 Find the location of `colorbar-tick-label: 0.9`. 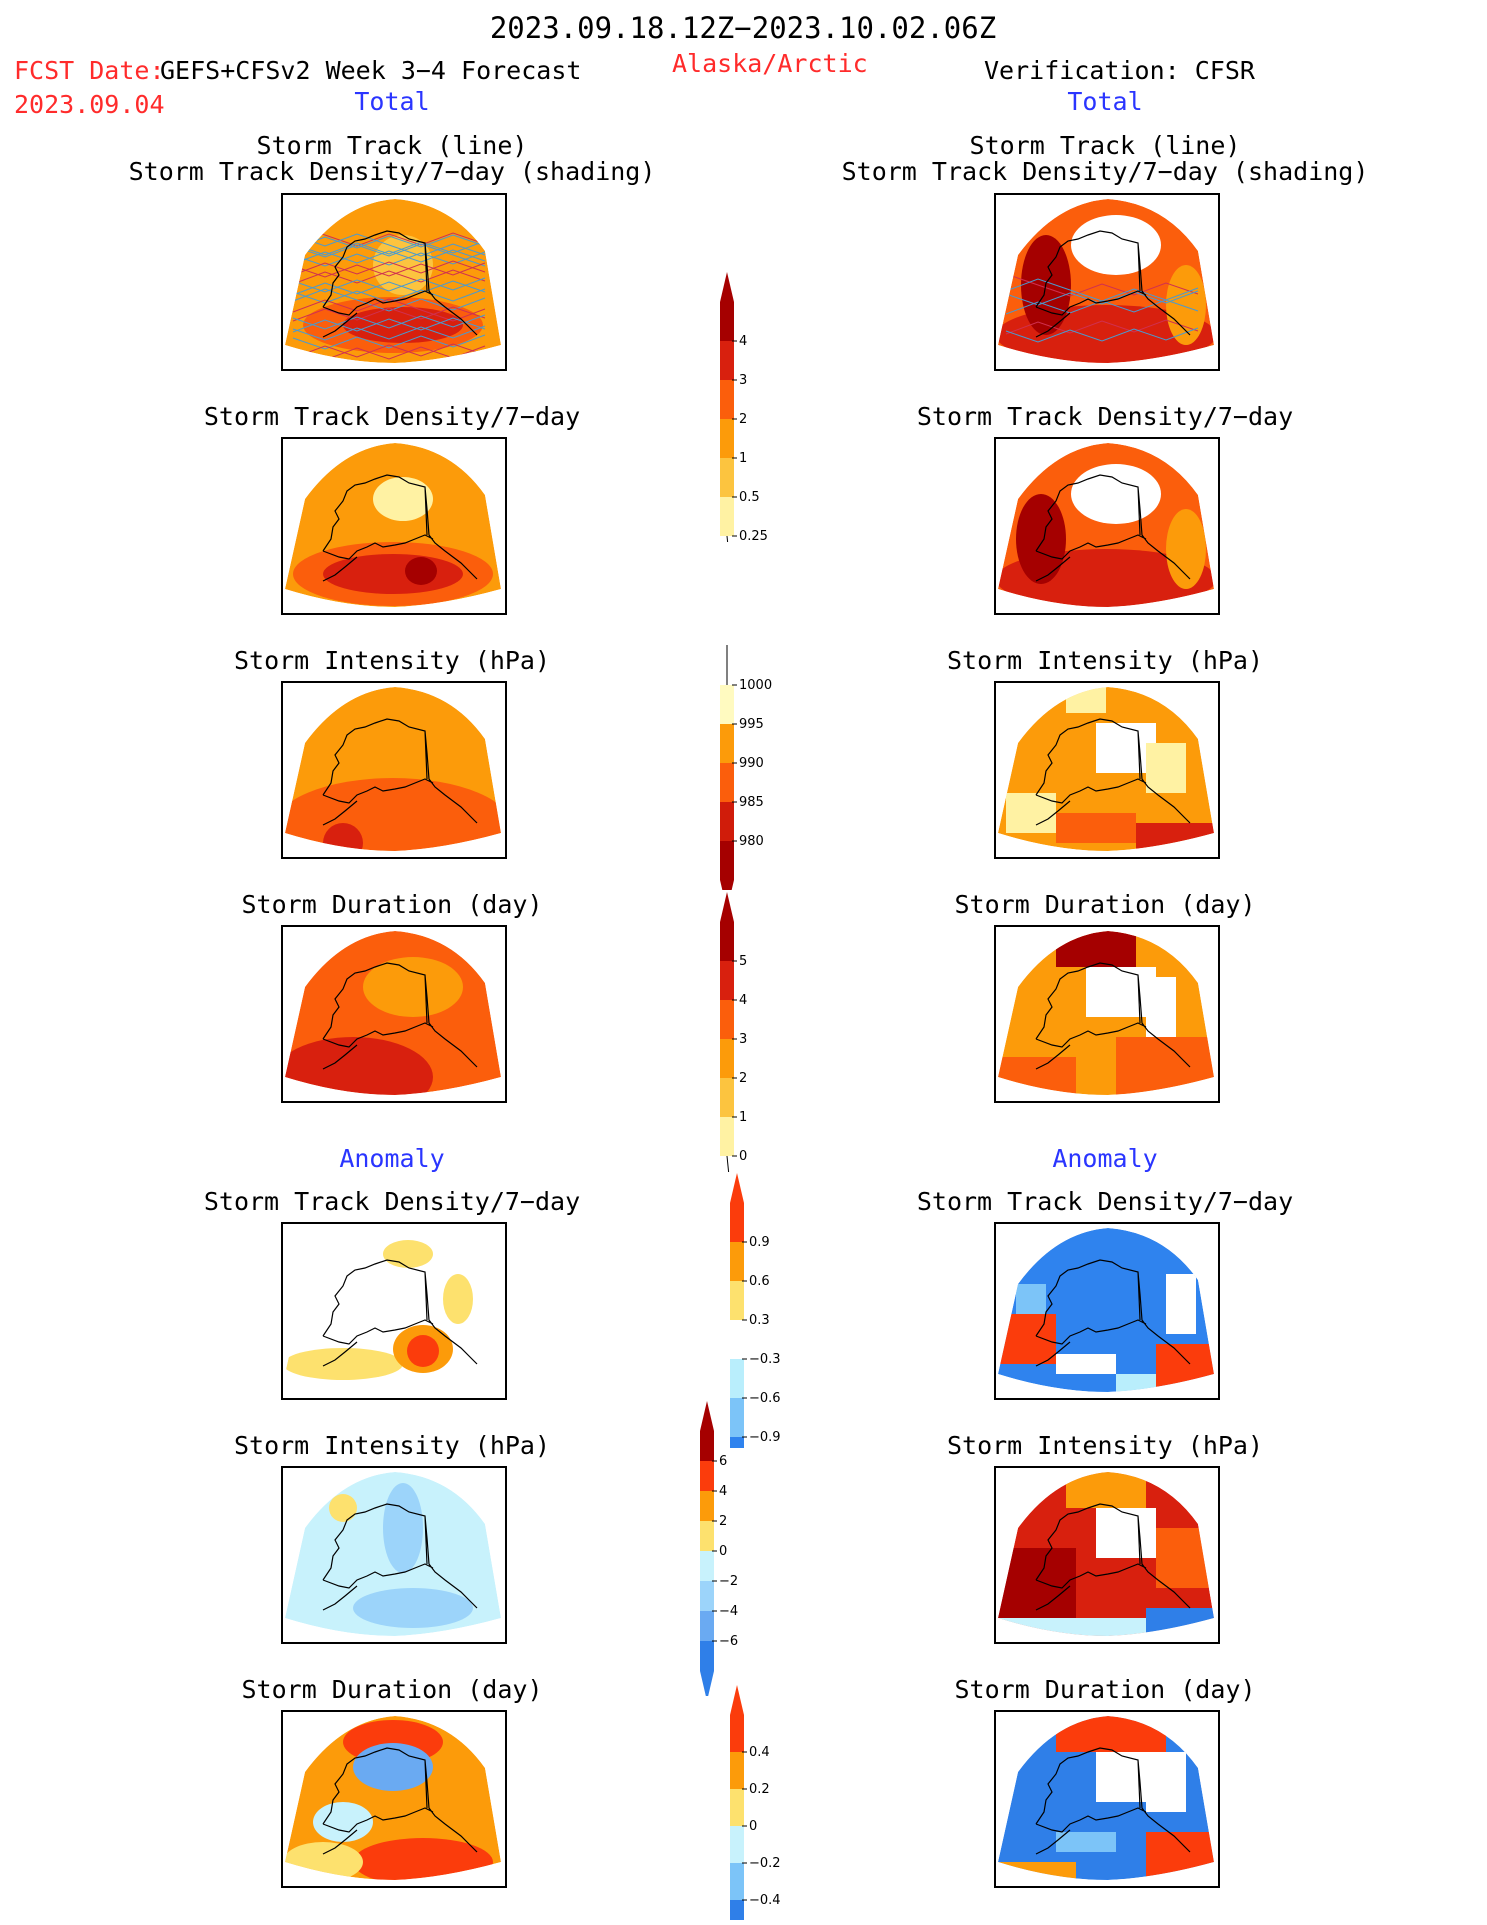

colorbar-tick-label: 0.9 is located at coordinates (759, 1242).